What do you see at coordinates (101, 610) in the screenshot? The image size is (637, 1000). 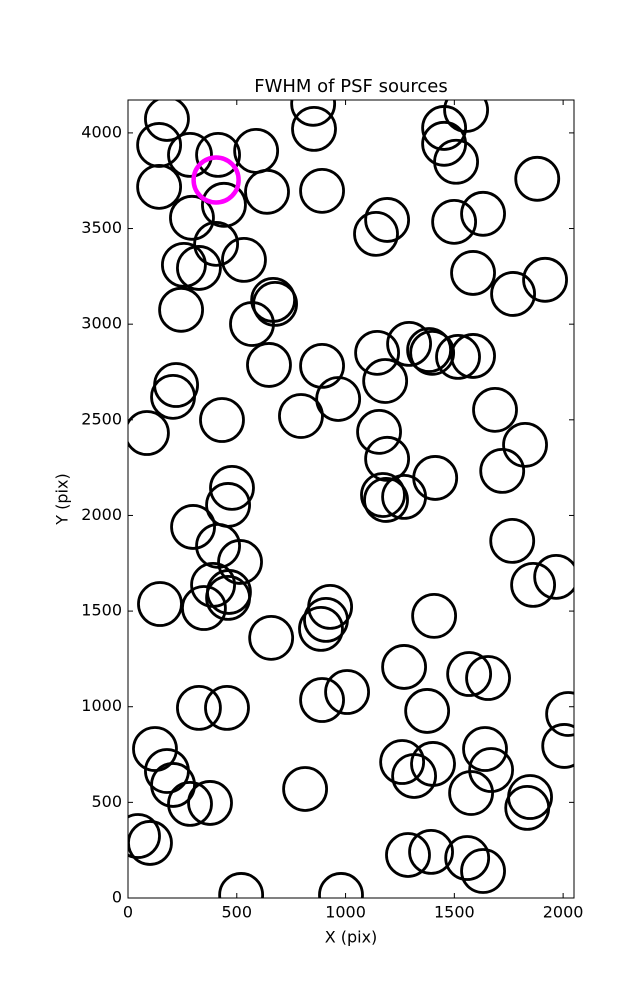 I see `y-tick-label: 1500` at bounding box center [101, 610].